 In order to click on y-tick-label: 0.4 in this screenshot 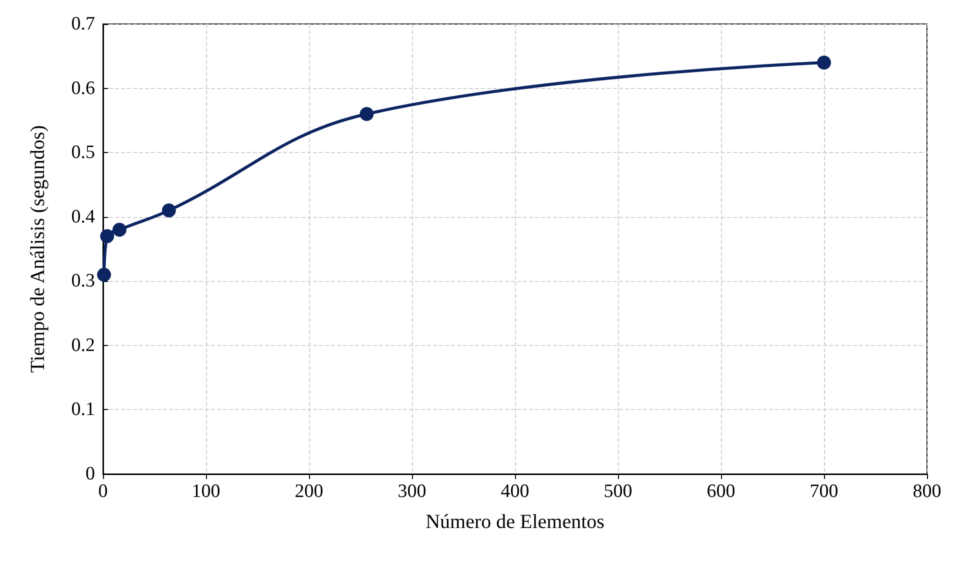, I will do `click(83, 217)`.